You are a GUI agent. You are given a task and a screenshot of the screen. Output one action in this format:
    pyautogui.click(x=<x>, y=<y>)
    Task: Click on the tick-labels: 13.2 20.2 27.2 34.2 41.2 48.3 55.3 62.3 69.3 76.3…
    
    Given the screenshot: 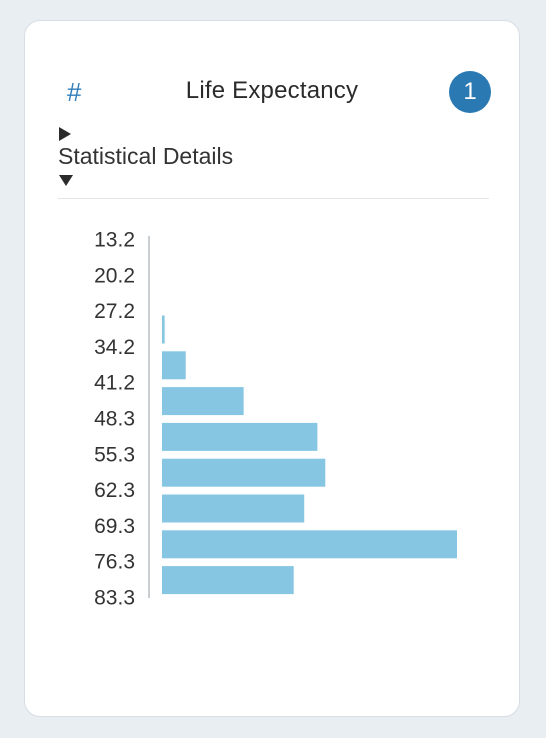 What is the action you would take?
    pyautogui.click(x=114, y=419)
    